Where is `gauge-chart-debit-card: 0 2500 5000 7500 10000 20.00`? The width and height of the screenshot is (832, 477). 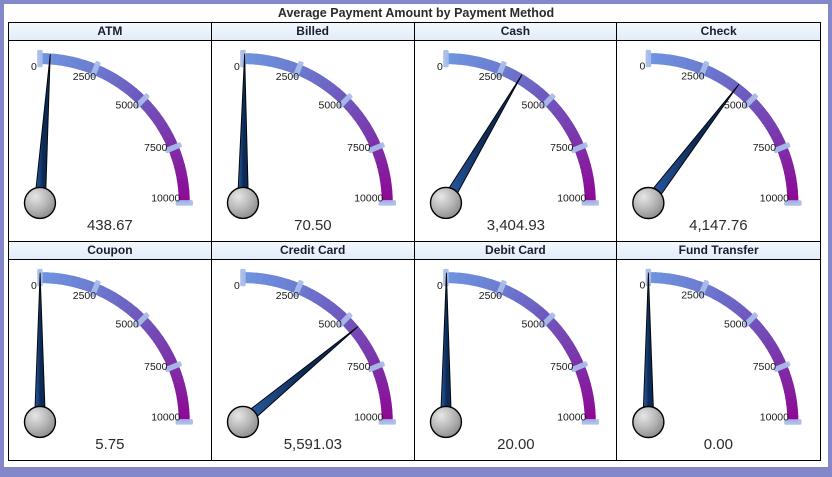 gauge-chart-debit-card: 0 2500 5000 7500 10000 20.00 is located at coordinates (516, 360).